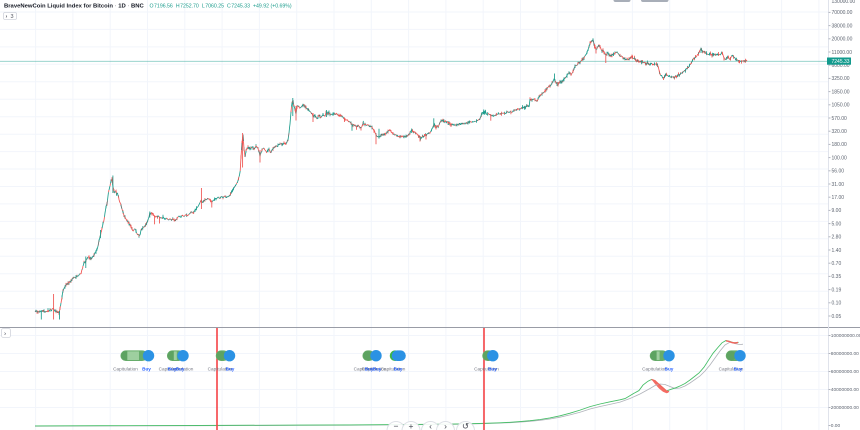 This screenshot has width=860, height=430. I want to click on svg-text: 130000.00, so click(844, 2).